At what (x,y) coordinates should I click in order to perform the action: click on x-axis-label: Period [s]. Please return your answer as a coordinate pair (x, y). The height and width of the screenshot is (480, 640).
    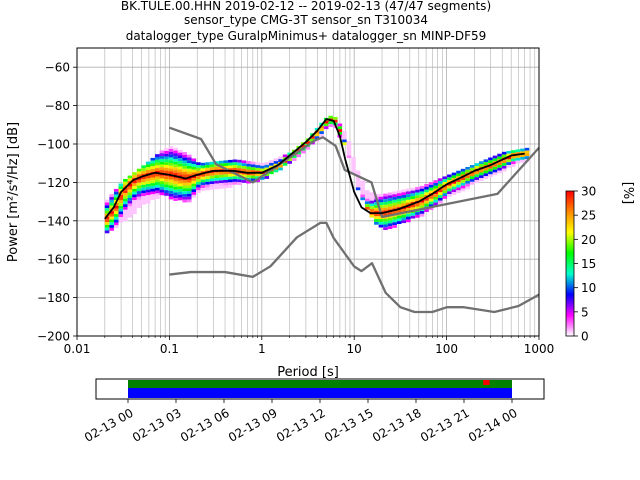
    Looking at the image, I should click on (308, 372).